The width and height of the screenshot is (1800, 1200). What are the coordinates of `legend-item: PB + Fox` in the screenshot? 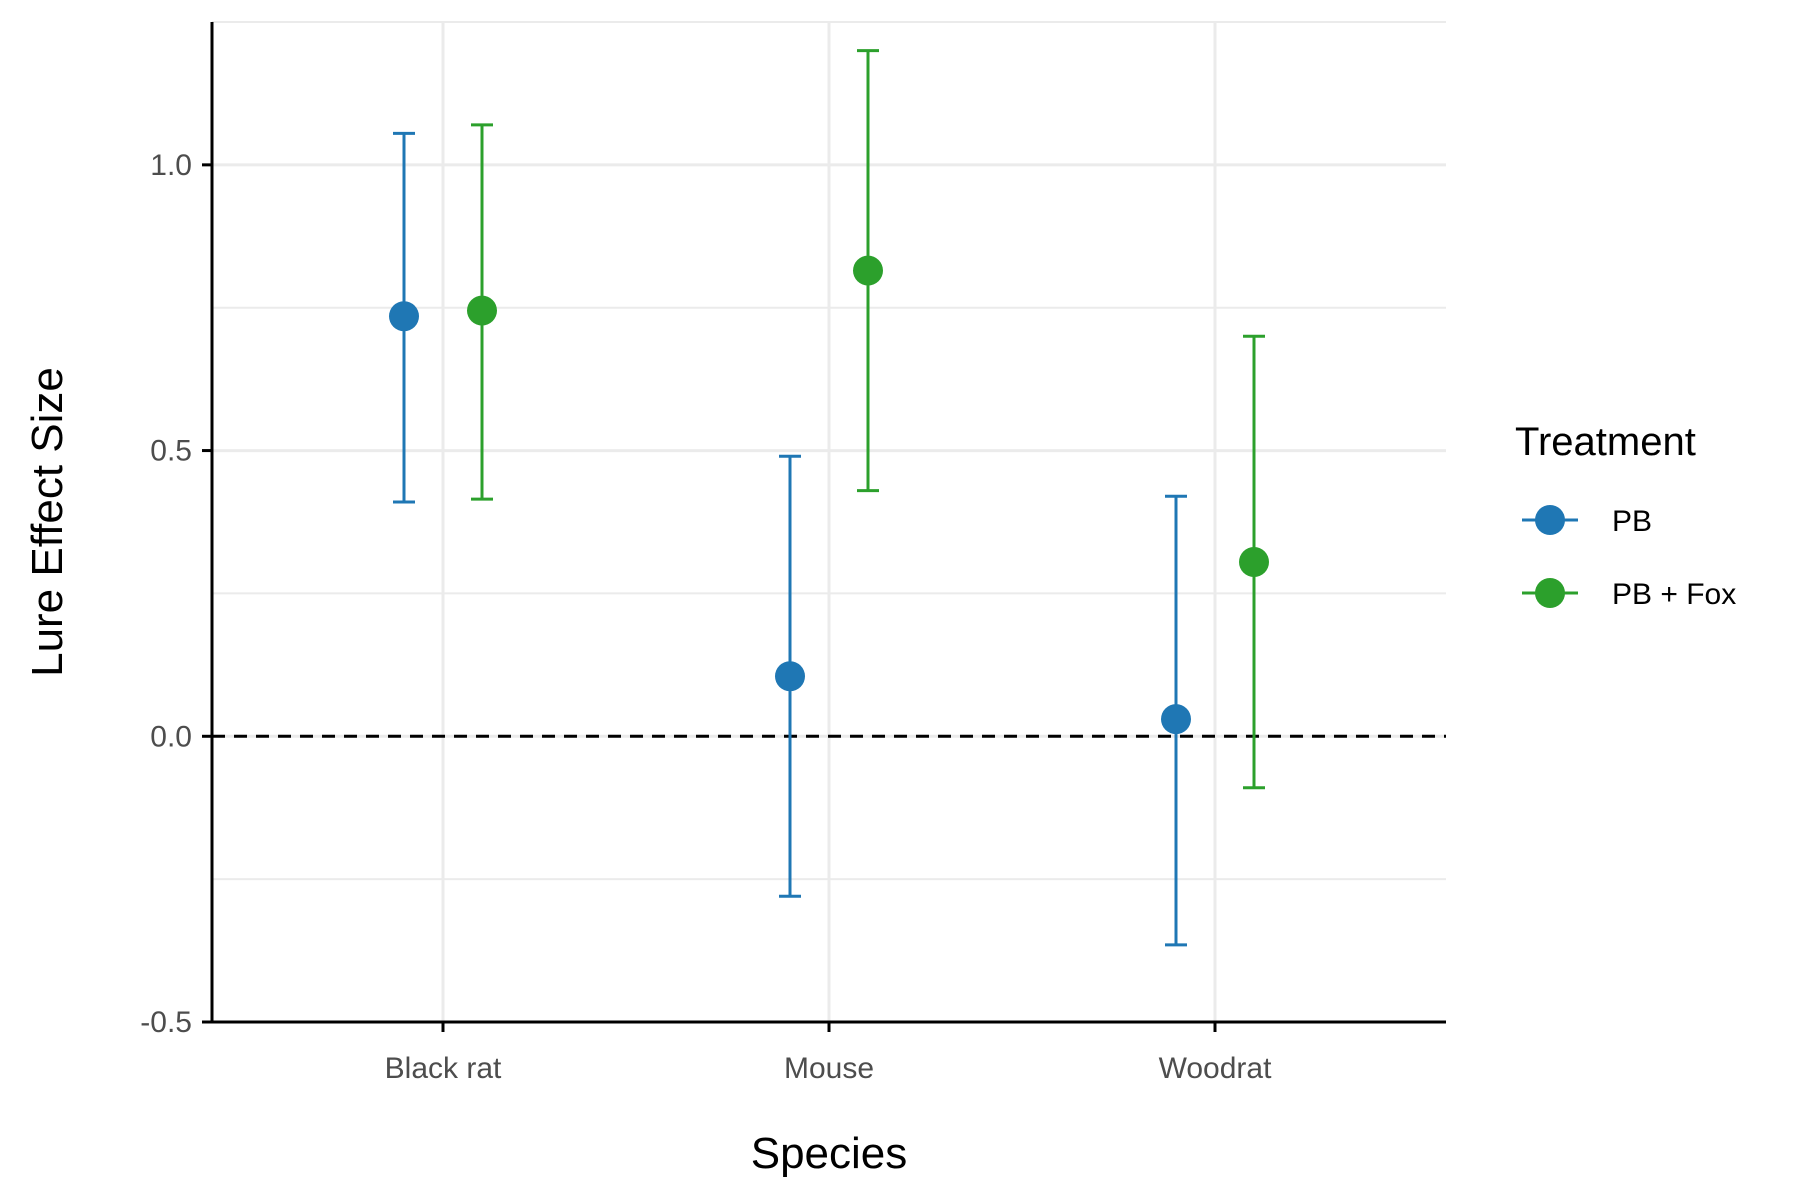 It's located at (1629, 594).